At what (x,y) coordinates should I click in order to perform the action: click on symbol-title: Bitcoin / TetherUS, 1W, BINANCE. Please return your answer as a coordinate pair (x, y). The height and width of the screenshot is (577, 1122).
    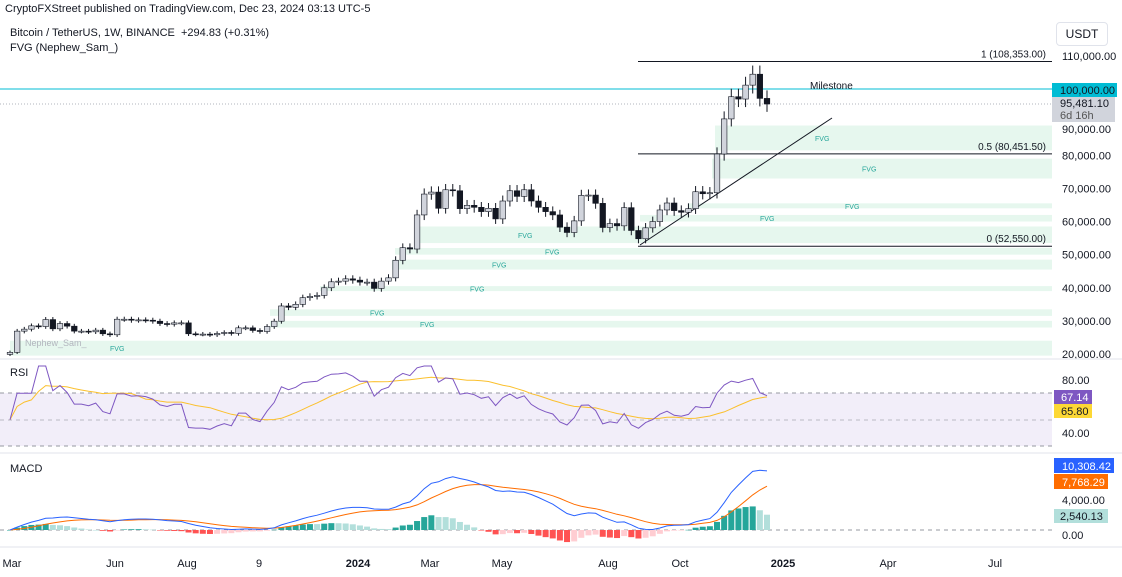
    Looking at the image, I should click on (92, 33).